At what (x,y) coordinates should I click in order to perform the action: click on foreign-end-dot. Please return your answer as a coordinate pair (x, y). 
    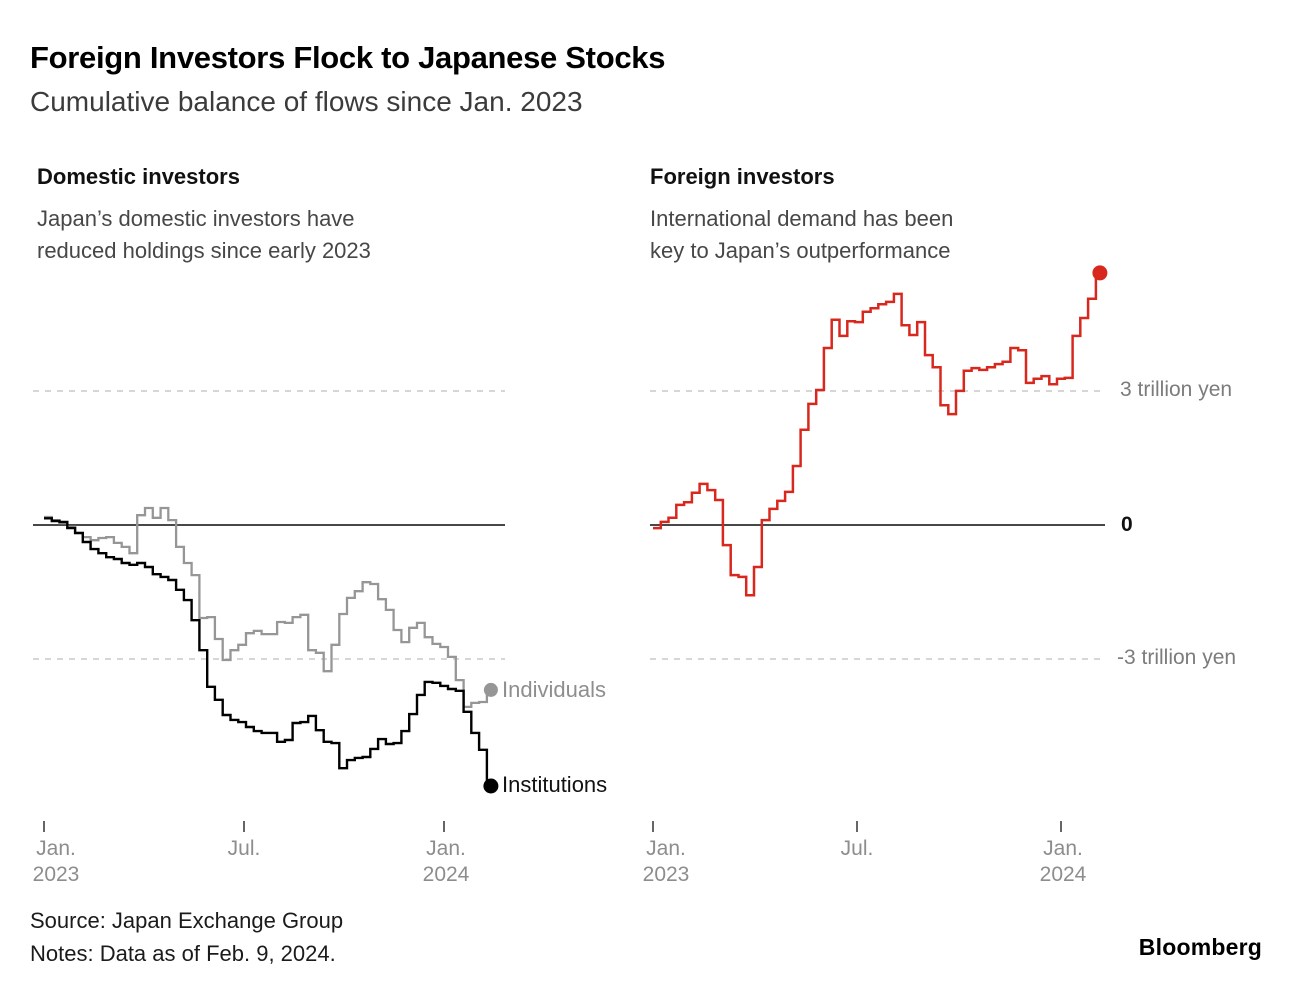
    Looking at the image, I should click on (1100, 273).